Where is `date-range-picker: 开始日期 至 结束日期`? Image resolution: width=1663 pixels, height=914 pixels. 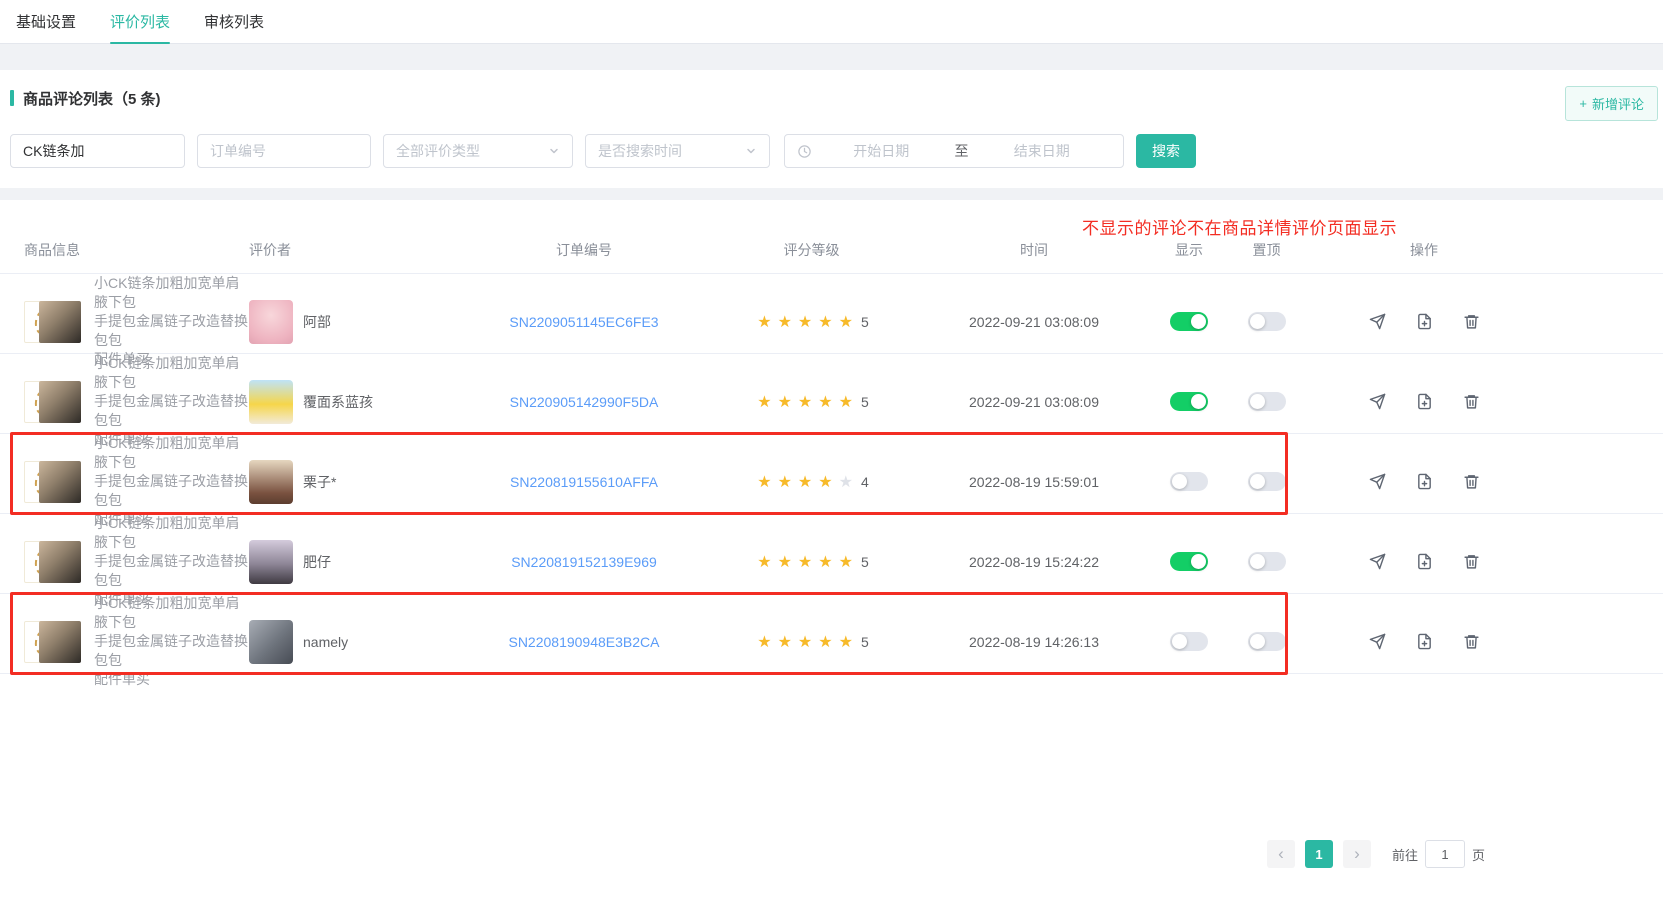 date-range-picker: 开始日期 至 结束日期 is located at coordinates (954, 151).